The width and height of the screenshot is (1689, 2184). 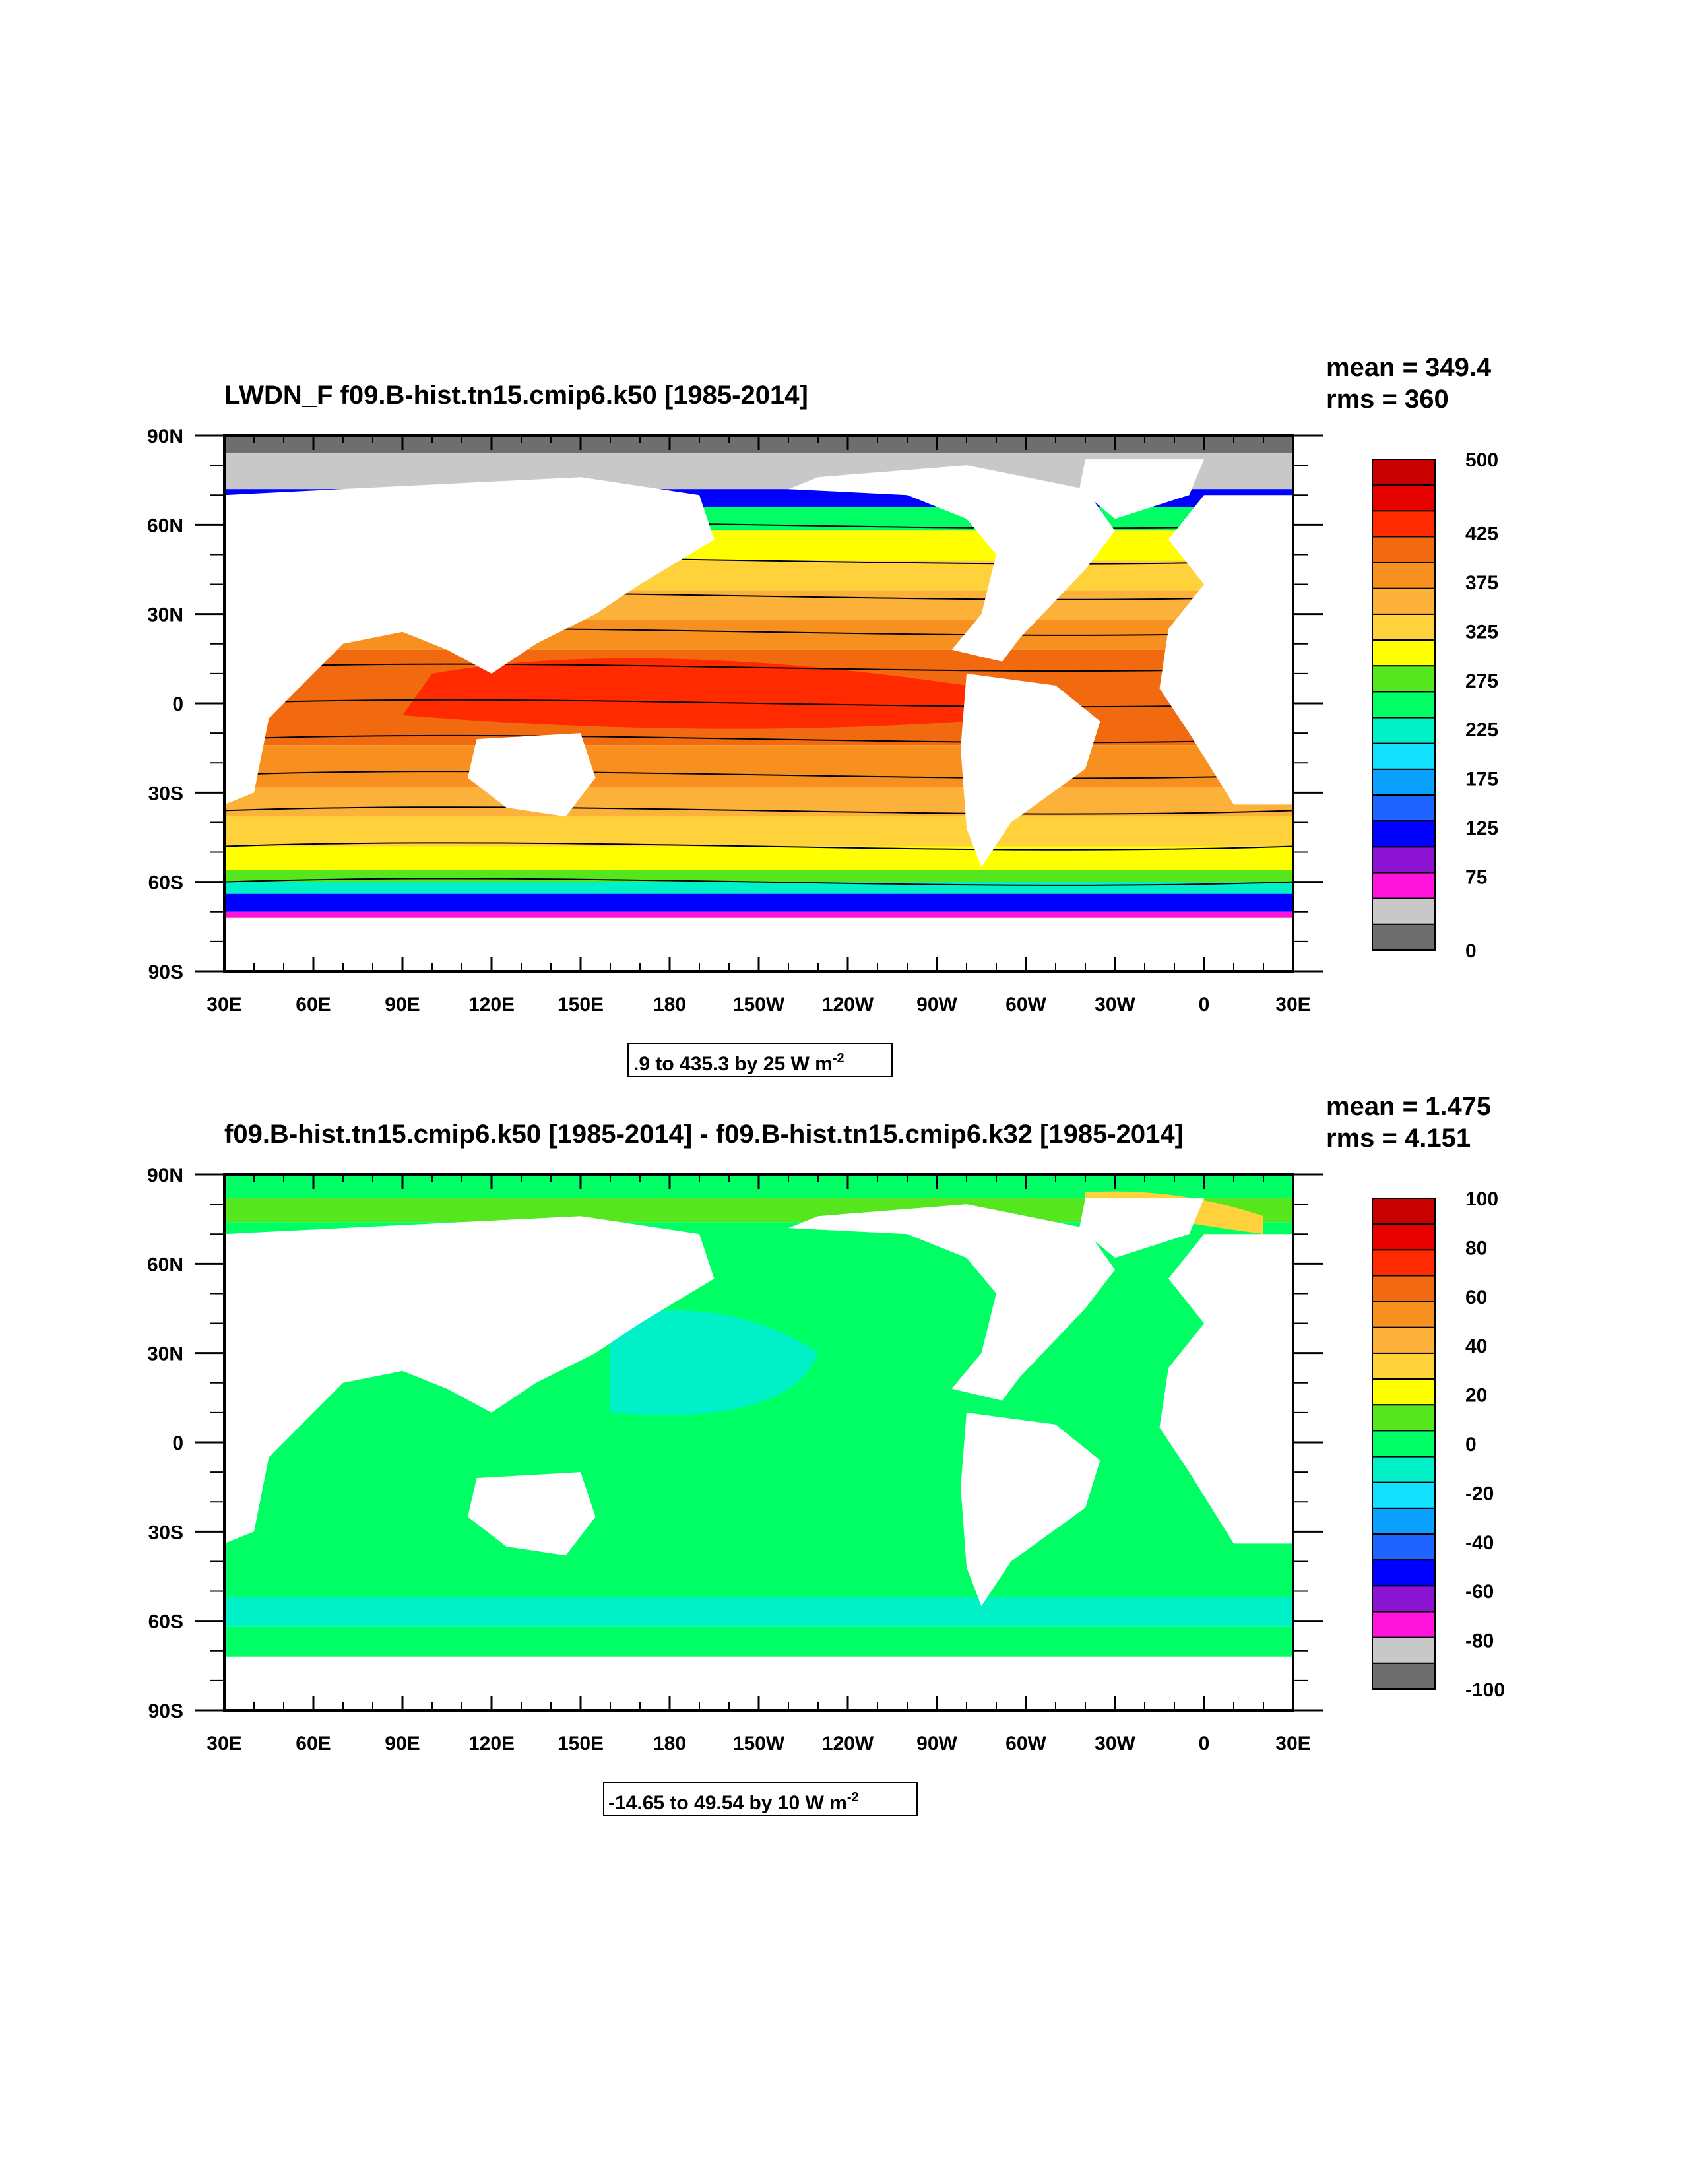 What do you see at coordinates (1476, 1248) in the screenshot?
I see `colorbar-label: 80` at bounding box center [1476, 1248].